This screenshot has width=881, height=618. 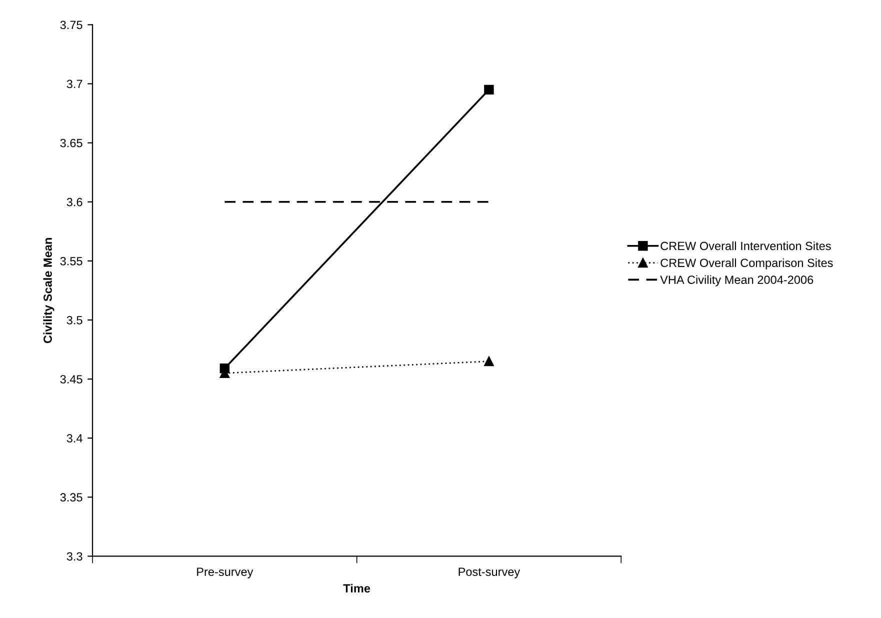 I want to click on y-tick-label: 3.35, so click(x=71, y=497).